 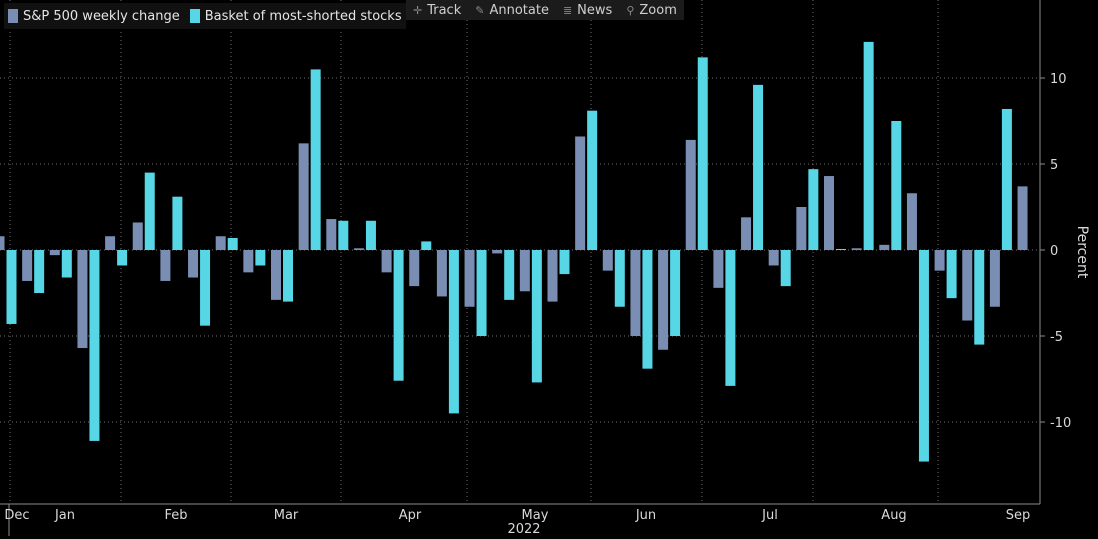 What do you see at coordinates (1082, 252) in the screenshot?
I see `y-axis-label: Percent` at bounding box center [1082, 252].